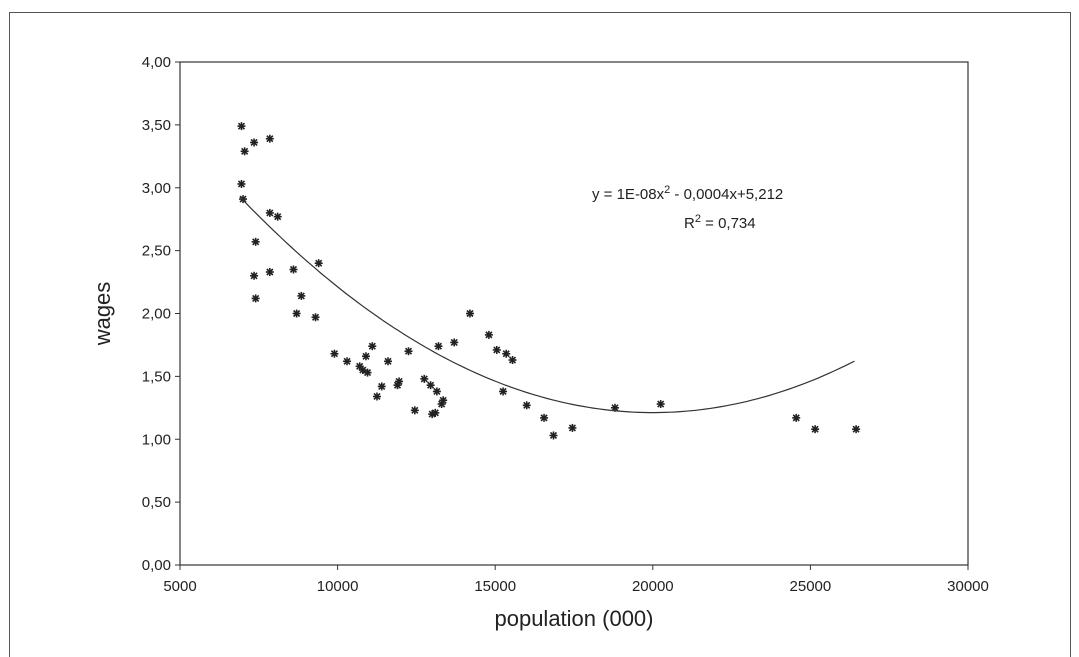 Image resolution: width=1079 pixels, height=657 pixels. I want to click on trendline-equation: y = 1E-08x2 - 0,0004x+5,212, so click(687, 193).